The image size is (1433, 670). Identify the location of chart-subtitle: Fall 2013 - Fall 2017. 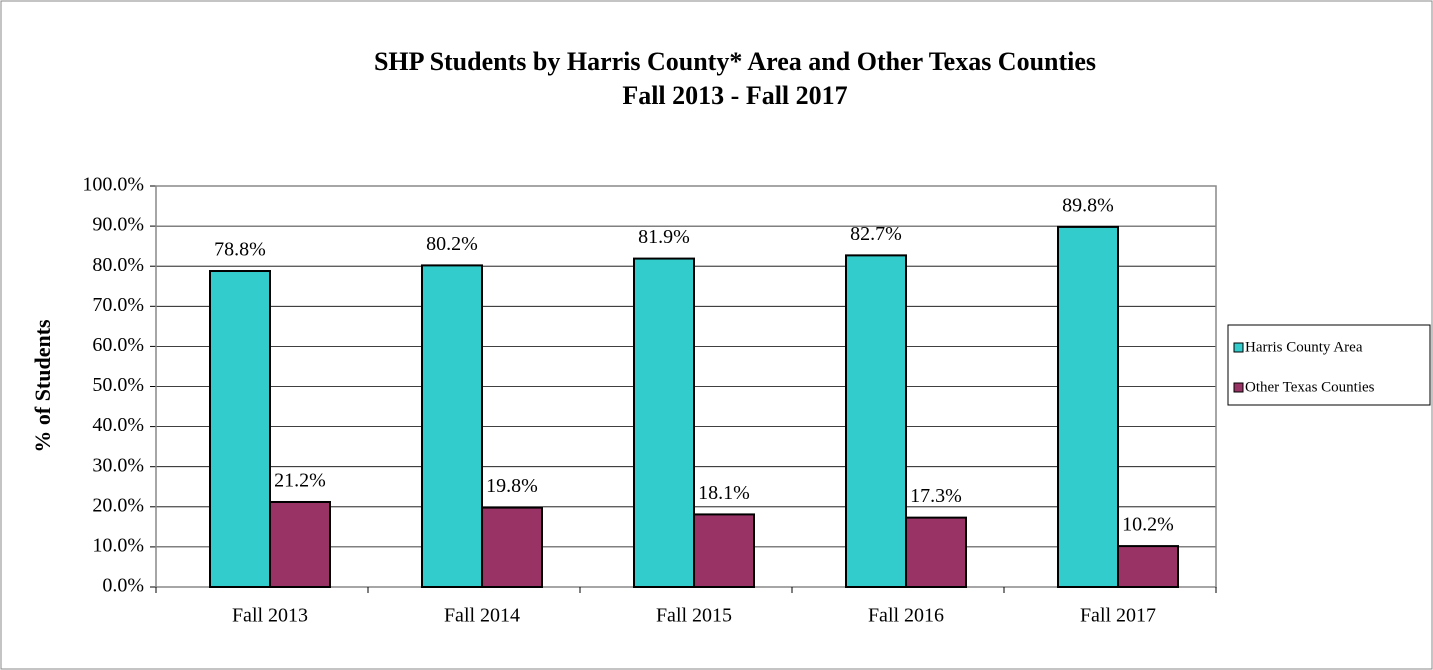
(734, 95).